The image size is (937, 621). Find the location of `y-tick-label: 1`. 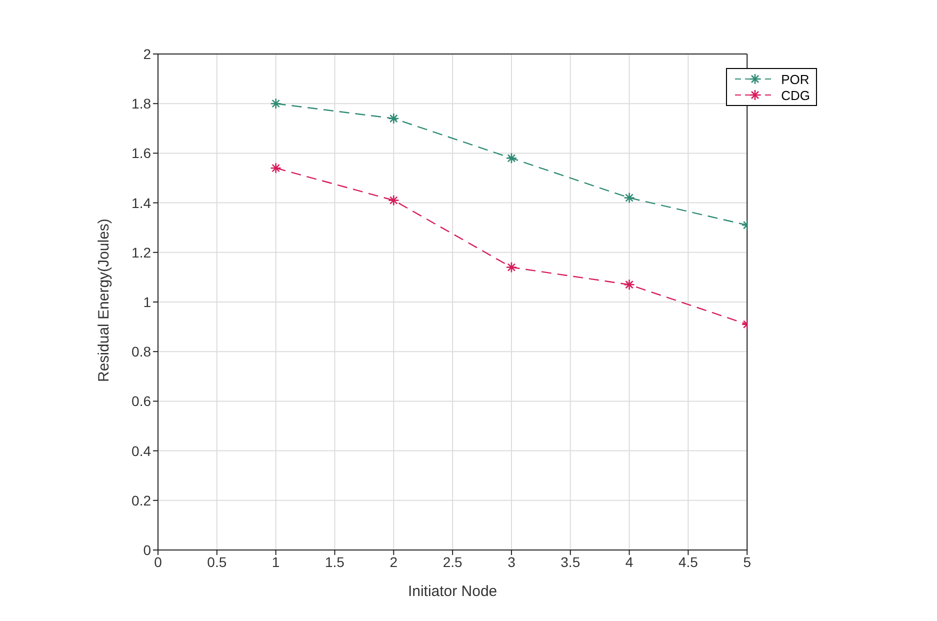

y-tick-label: 1 is located at coordinates (147, 302).